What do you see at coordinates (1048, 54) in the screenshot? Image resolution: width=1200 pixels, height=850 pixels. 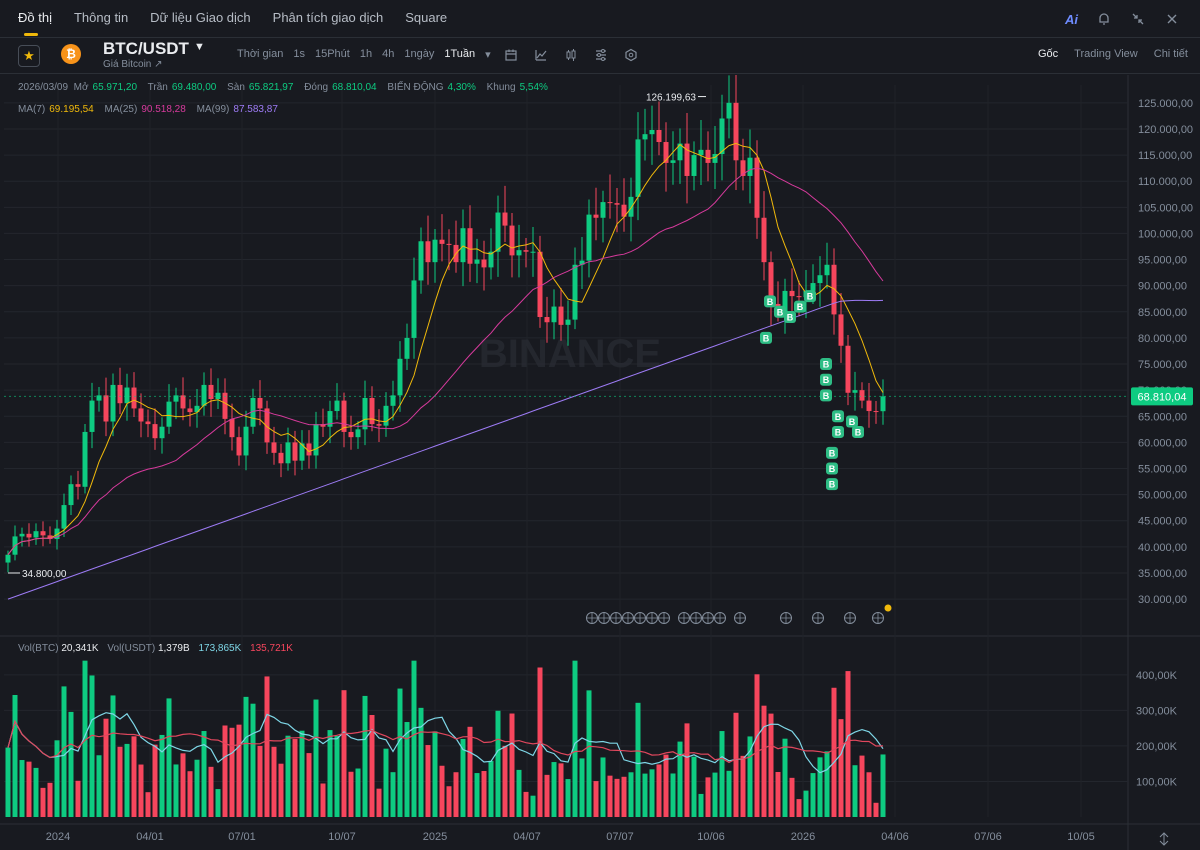 I see `view-original: Gốc` at bounding box center [1048, 54].